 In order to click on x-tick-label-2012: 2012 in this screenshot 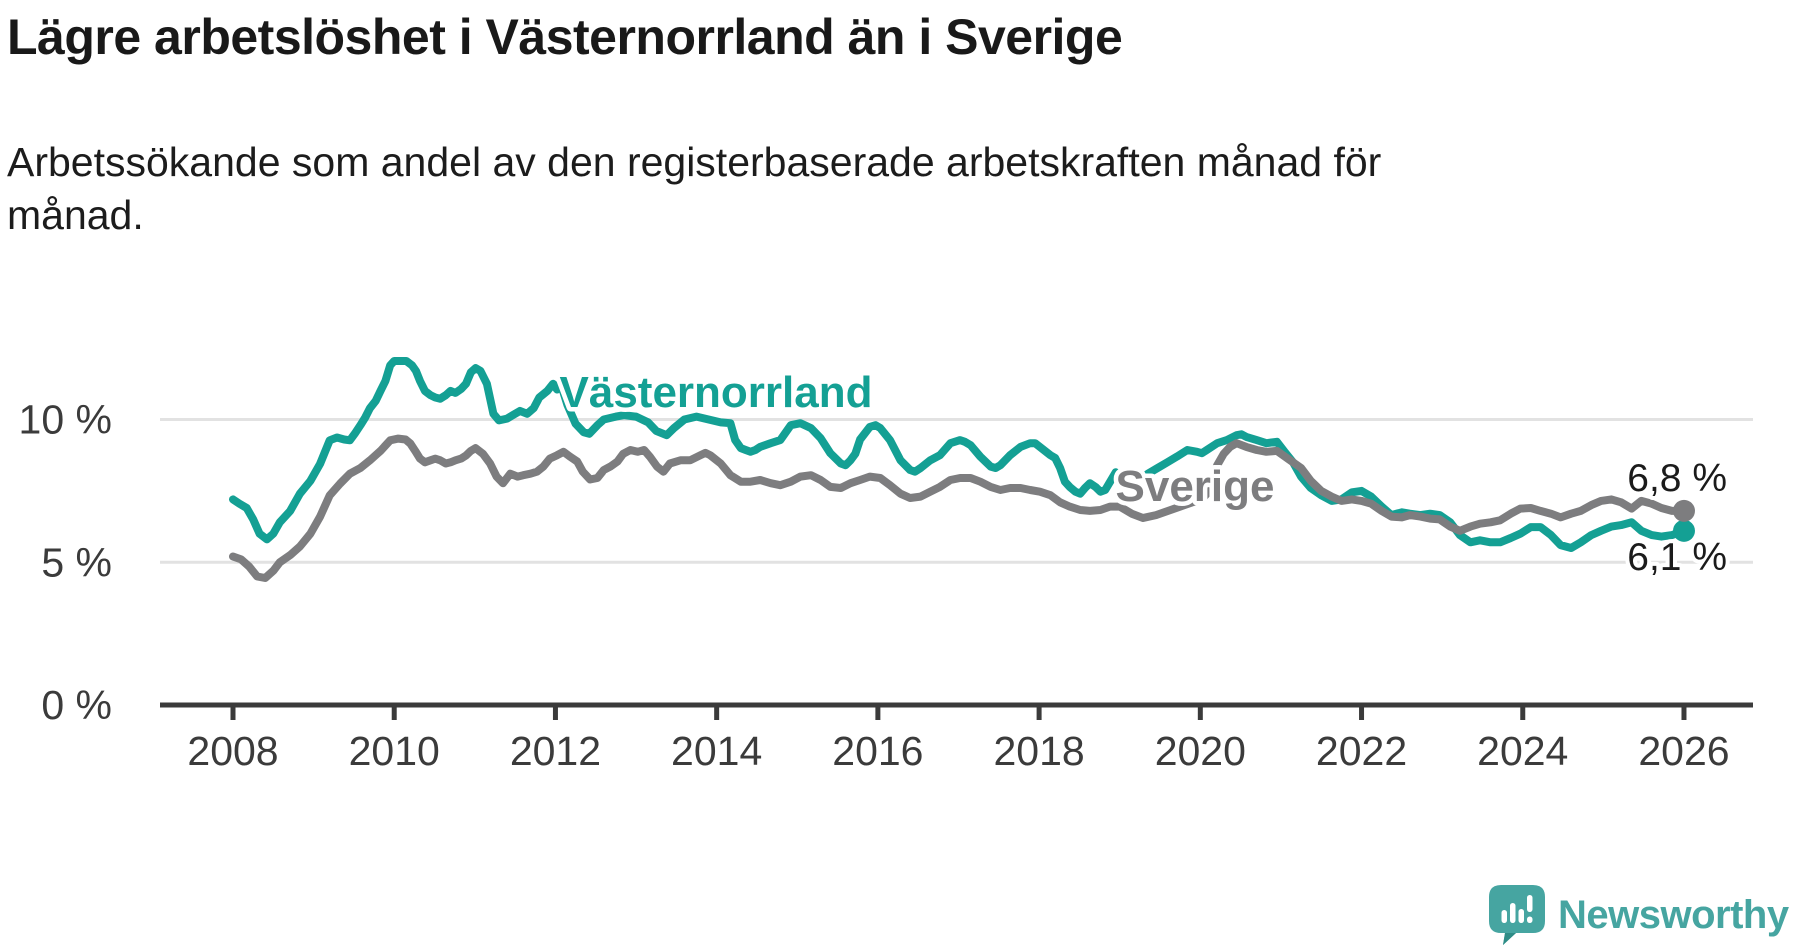, I will do `click(555, 751)`.